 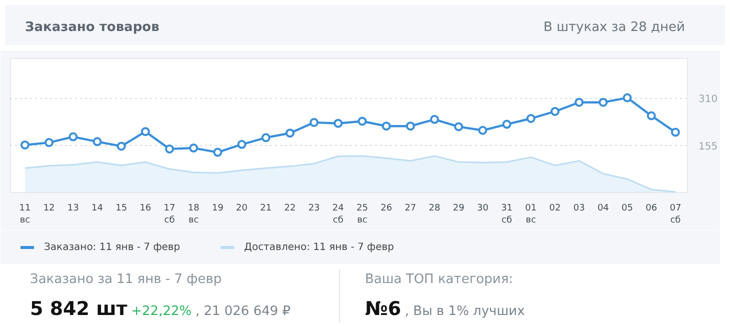 What do you see at coordinates (614, 28) in the screenshot?
I see `chart-subtitle: В штуках за 28 дней` at bounding box center [614, 28].